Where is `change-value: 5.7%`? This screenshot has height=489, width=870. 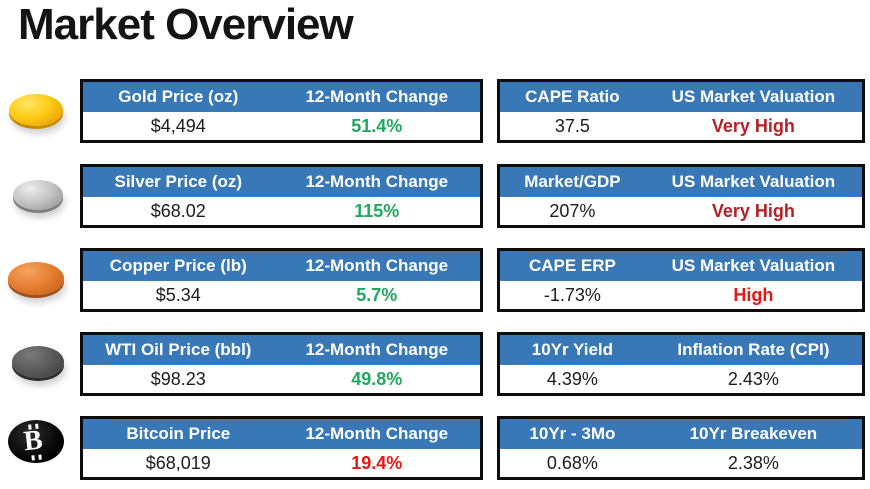 change-value: 5.7% is located at coordinates (377, 294).